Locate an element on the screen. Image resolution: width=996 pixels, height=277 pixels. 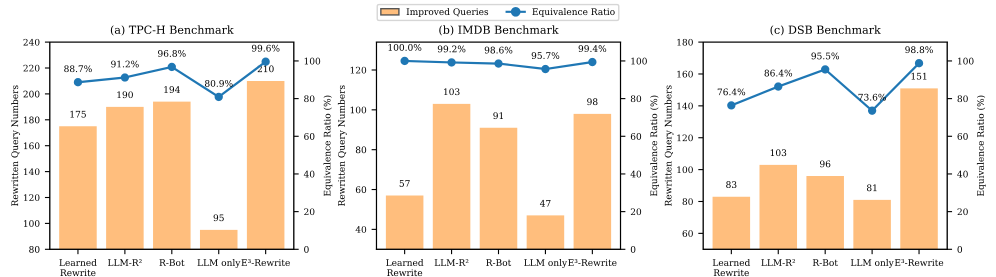
y-tick-label: 40 is located at coordinates (361, 229).